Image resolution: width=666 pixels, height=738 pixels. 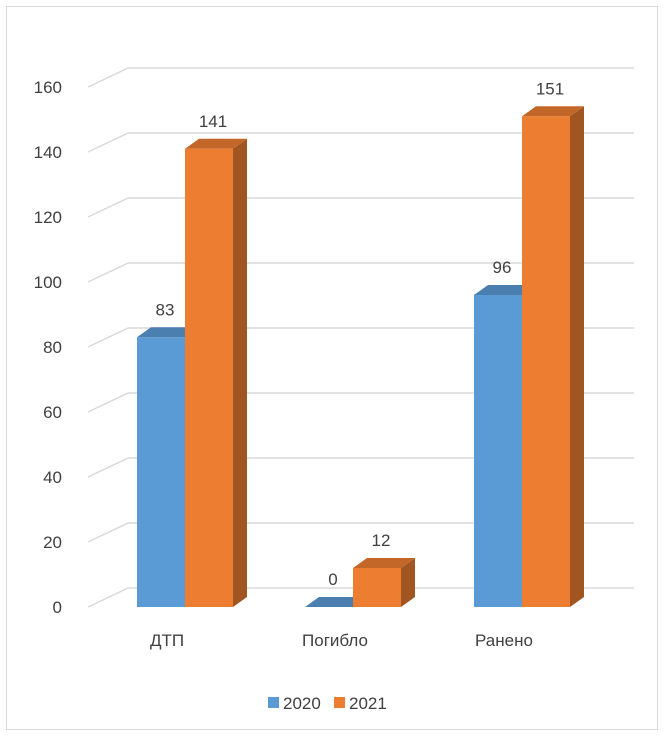 What do you see at coordinates (52, 412) in the screenshot?
I see `y-tick-label: 60` at bounding box center [52, 412].